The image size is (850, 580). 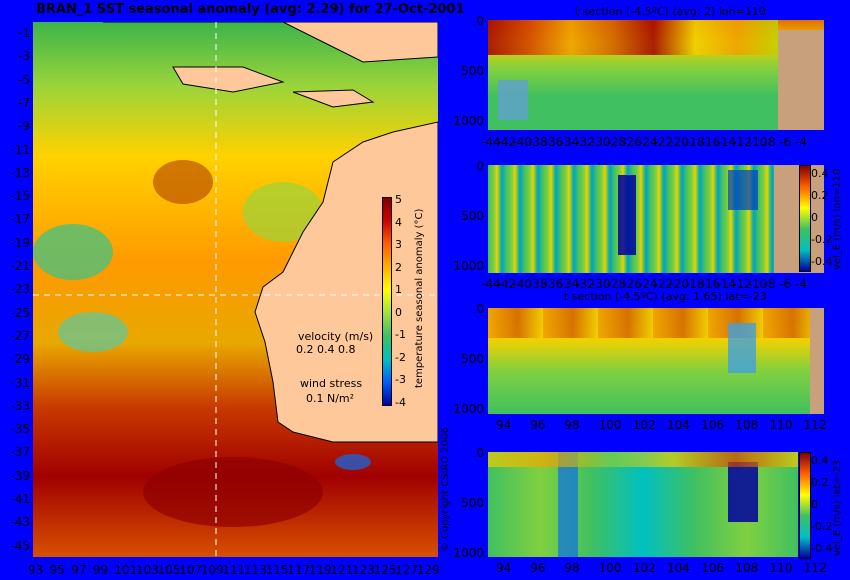 What do you see at coordinates (234, 570) in the screenshot?
I see `map-x-tick-label: 111` at bounding box center [234, 570].